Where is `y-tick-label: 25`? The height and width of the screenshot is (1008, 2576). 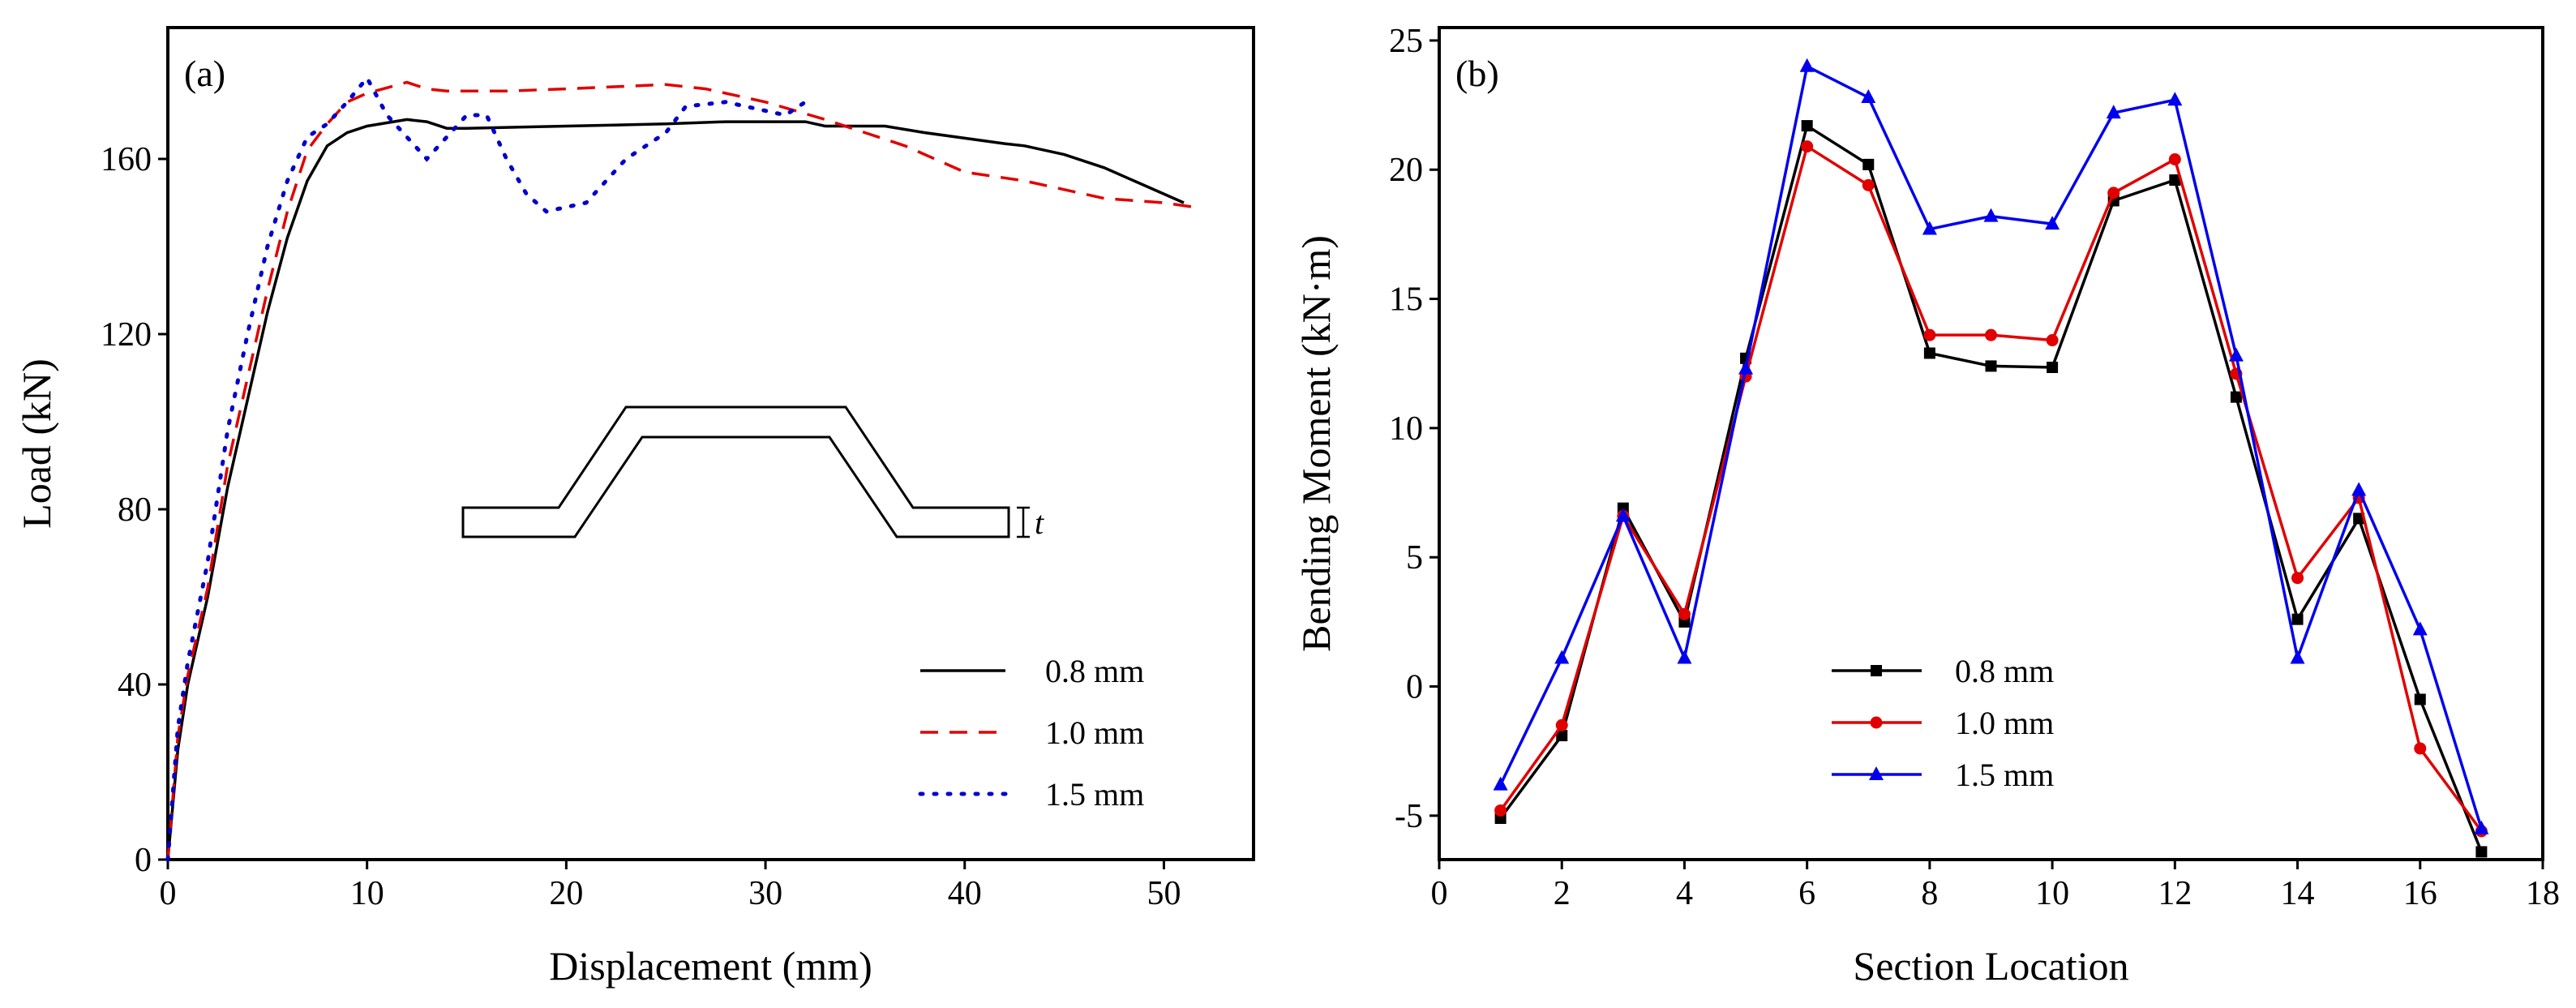 y-tick-label: 25 is located at coordinates (1406, 42).